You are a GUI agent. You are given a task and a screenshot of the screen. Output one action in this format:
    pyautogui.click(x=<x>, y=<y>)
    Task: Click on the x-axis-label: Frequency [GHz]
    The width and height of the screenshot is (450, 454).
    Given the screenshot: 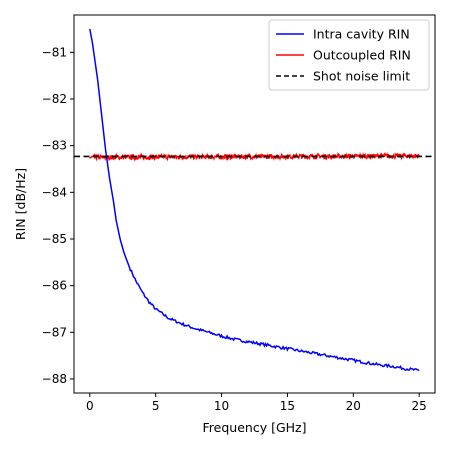 What is the action you would take?
    pyautogui.click(x=255, y=427)
    